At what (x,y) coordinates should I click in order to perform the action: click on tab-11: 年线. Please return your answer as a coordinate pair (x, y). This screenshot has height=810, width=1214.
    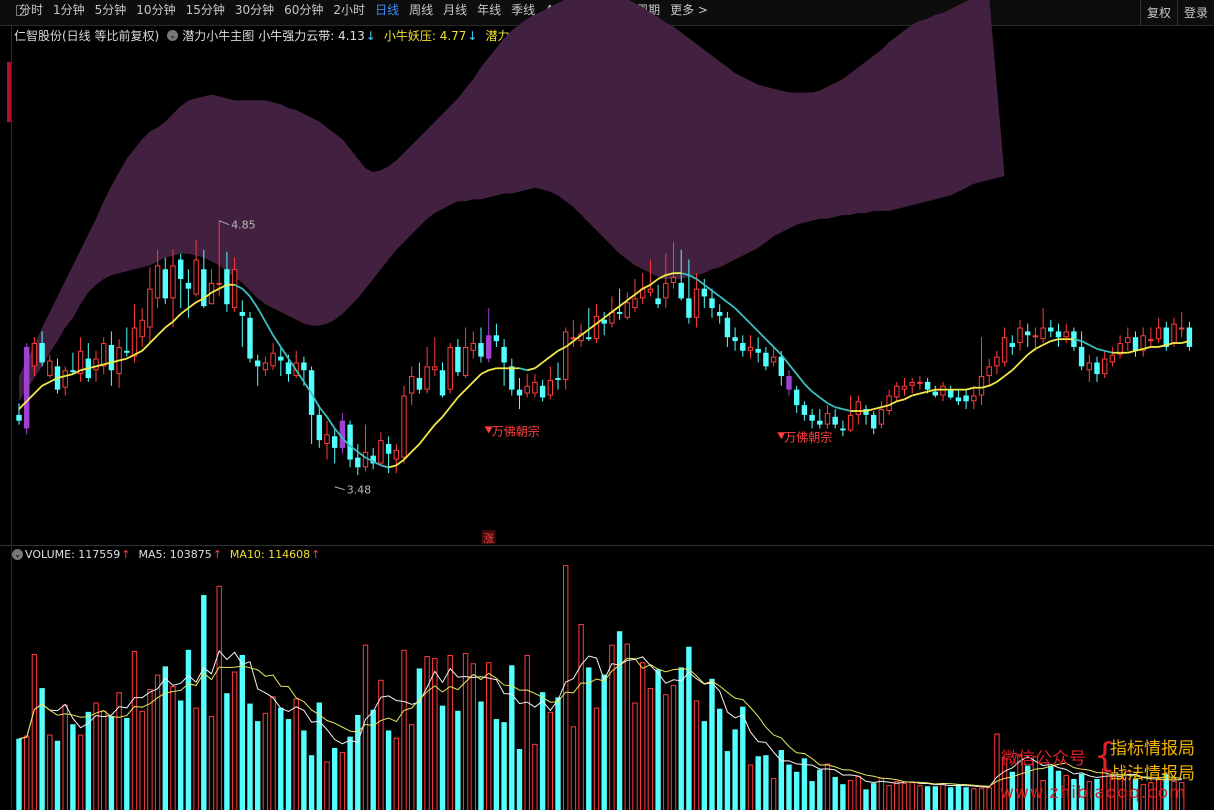
    Looking at the image, I should click on (489, 10).